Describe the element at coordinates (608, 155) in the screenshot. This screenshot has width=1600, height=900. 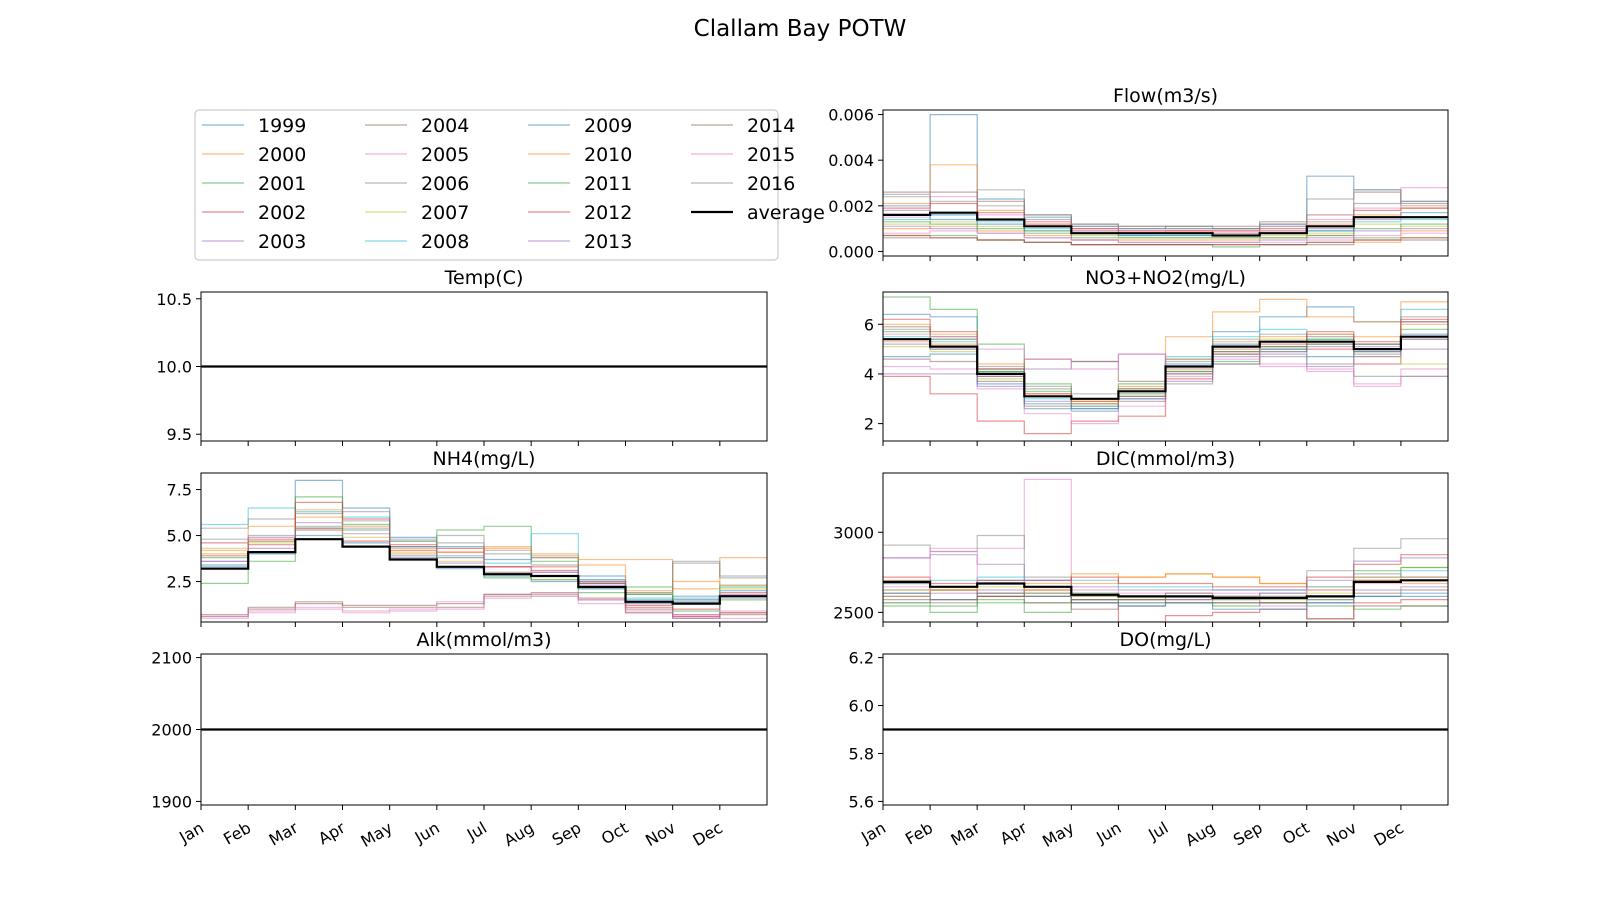
I see `legend-label: 2010` at that location.